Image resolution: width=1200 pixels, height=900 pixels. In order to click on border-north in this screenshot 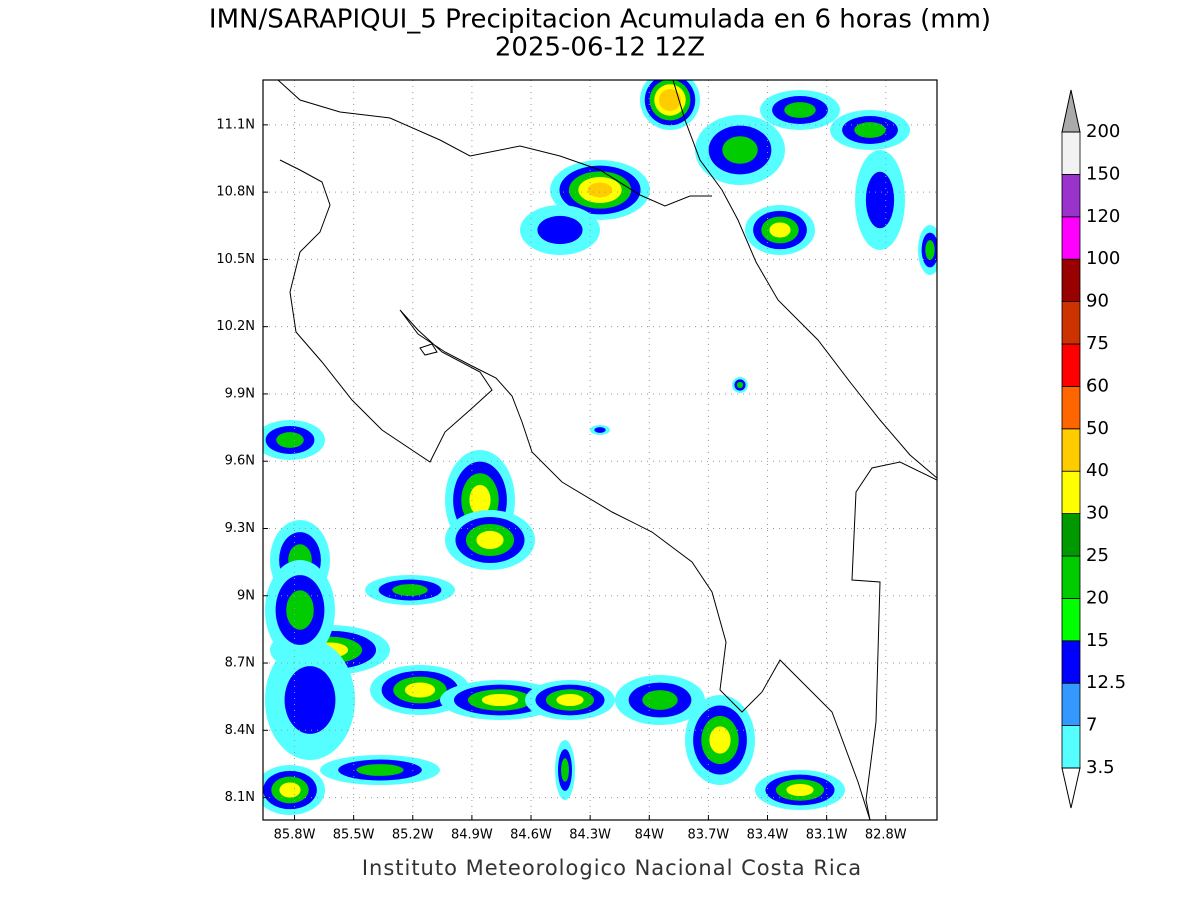, I will do `click(494, 143)`.